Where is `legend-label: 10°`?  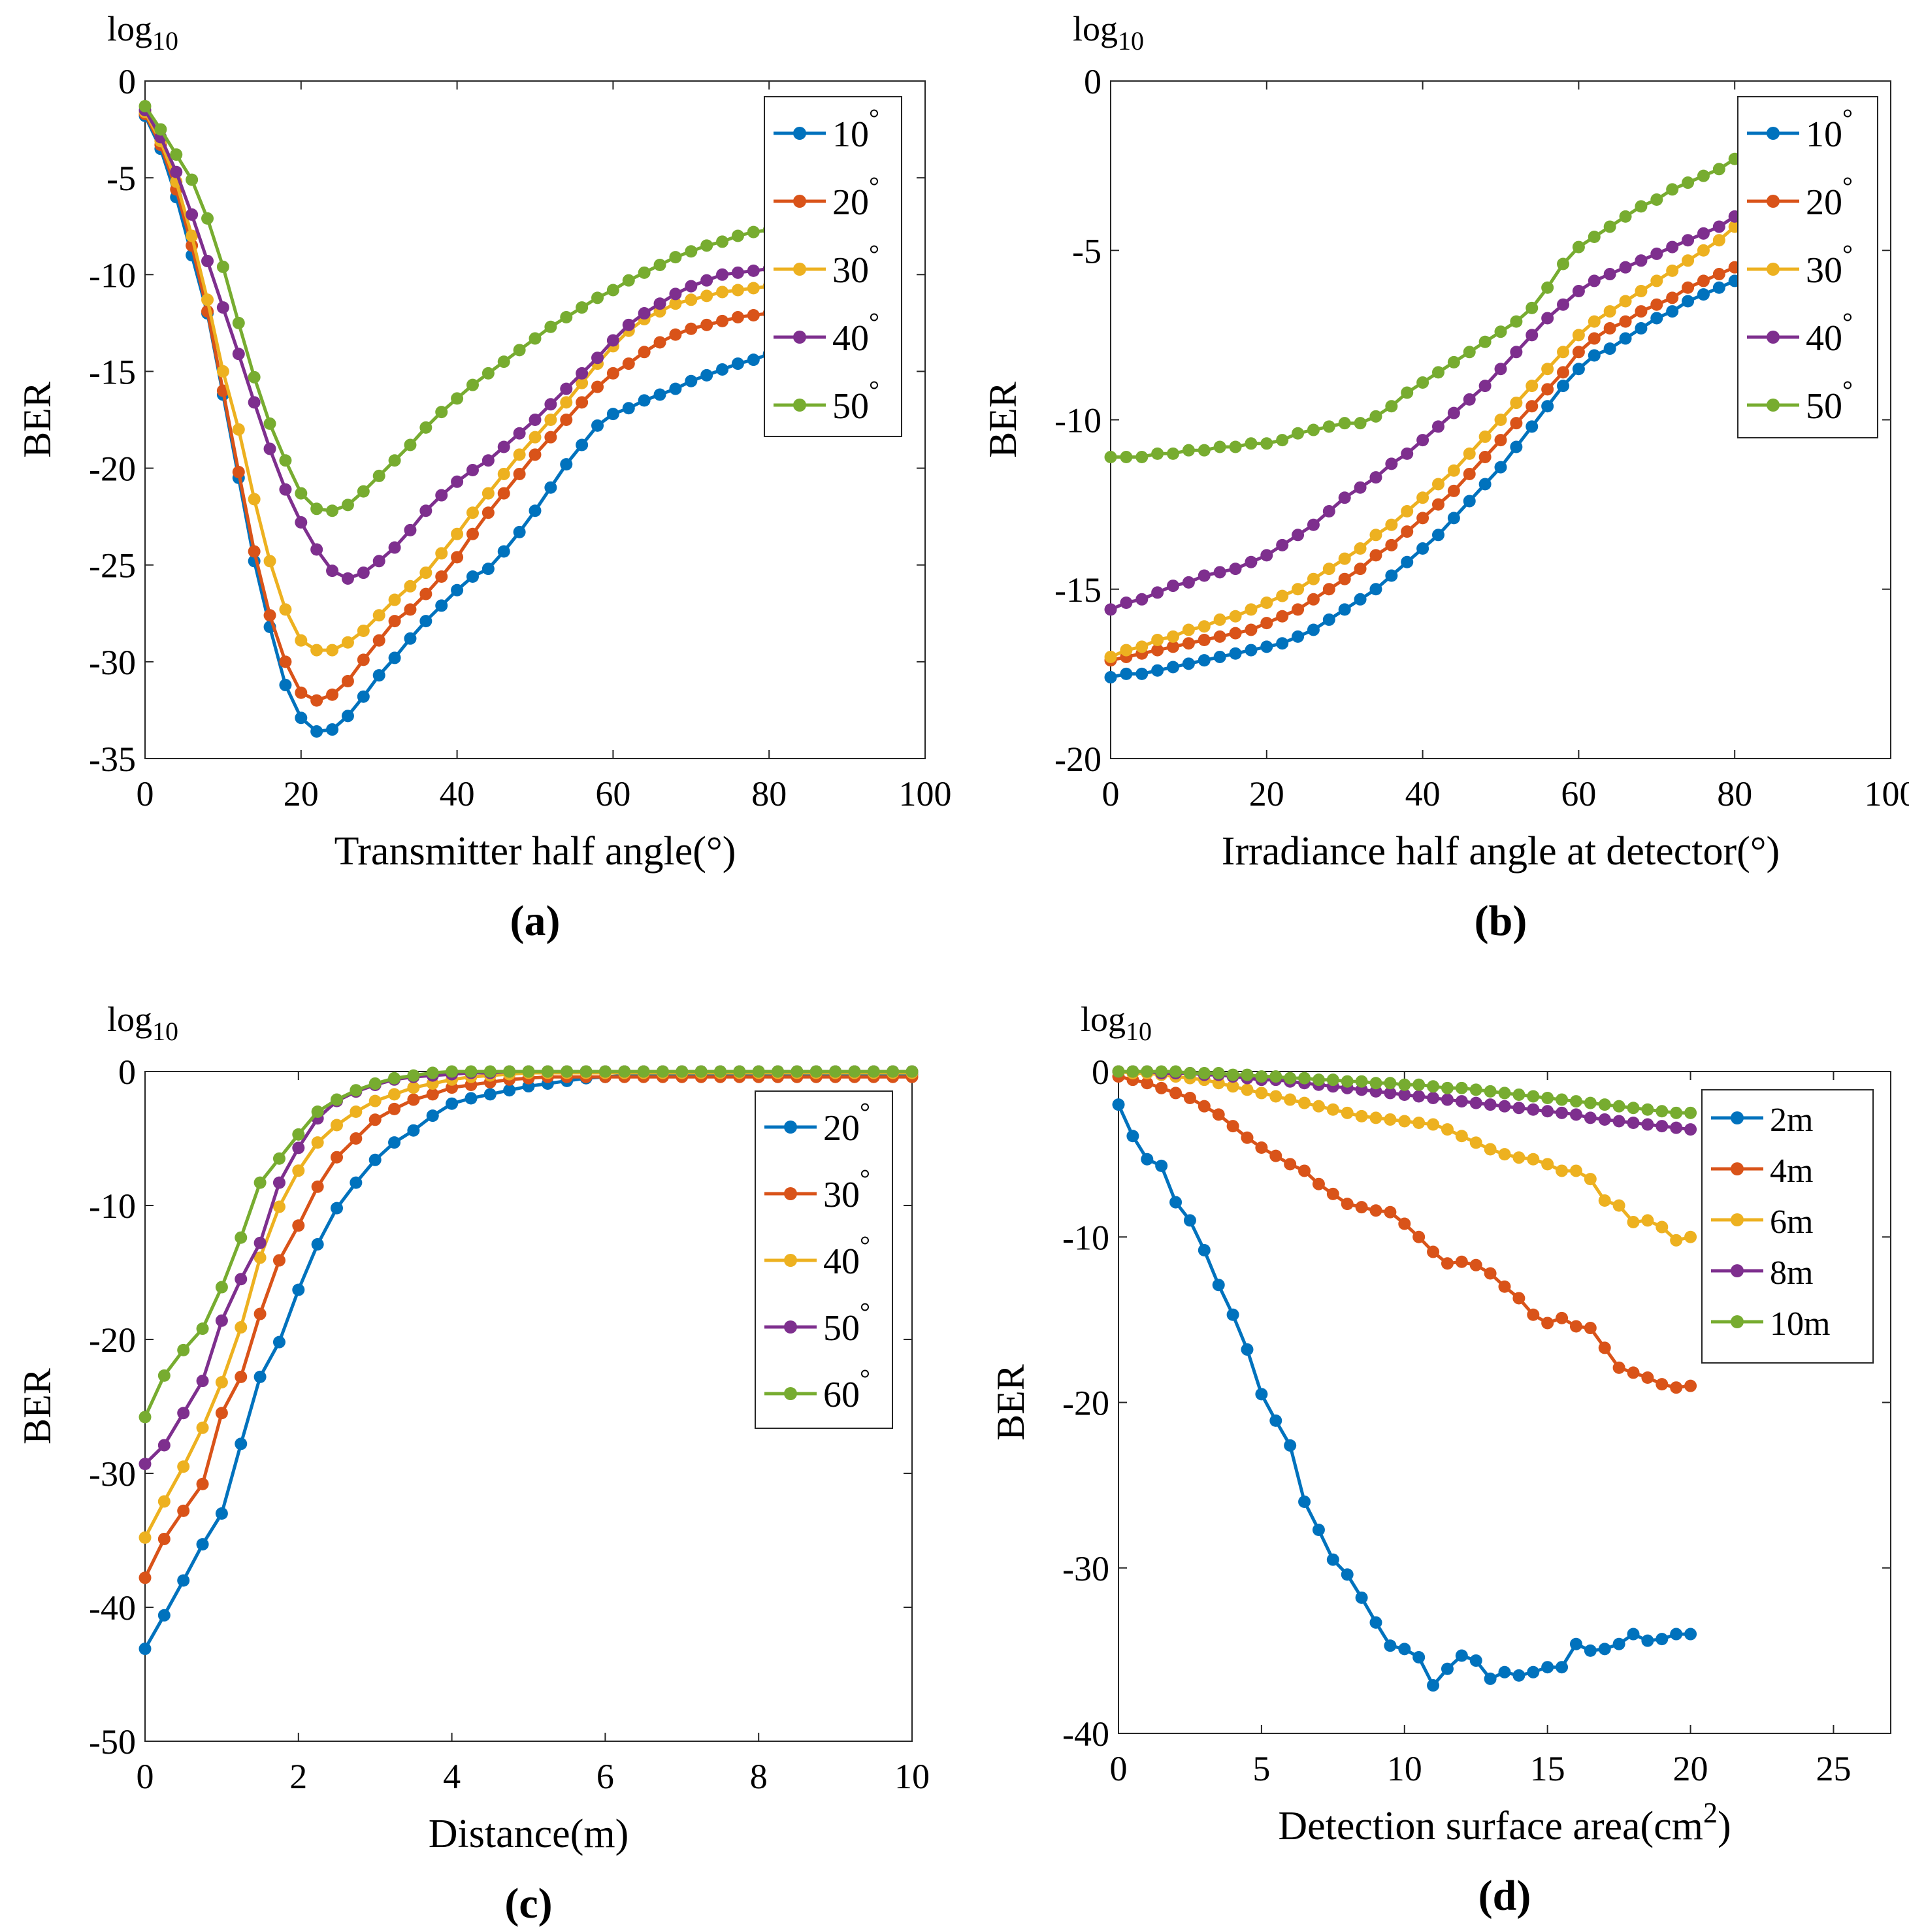 legend-label: 10° is located at coordinates (1829, 129).